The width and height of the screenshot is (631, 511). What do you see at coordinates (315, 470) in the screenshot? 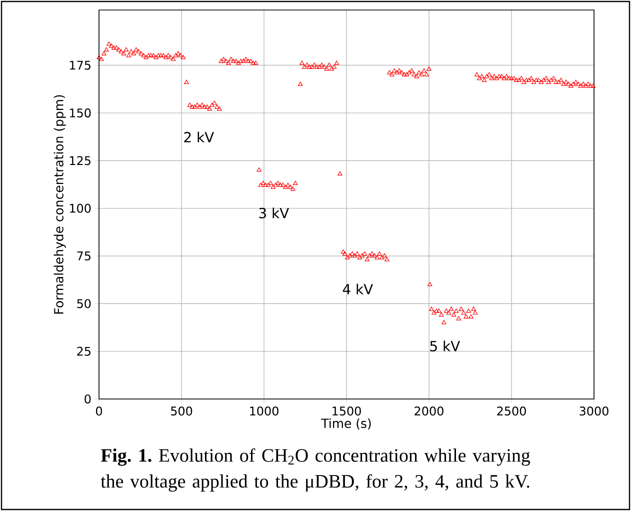
I see `text: Fig. 1. Evolution of CH$_{2}$O concentration while varying the voltage applied to the μDBD, for 2, 3, 4, and 5 kV.` at bounding box center [315, 470].